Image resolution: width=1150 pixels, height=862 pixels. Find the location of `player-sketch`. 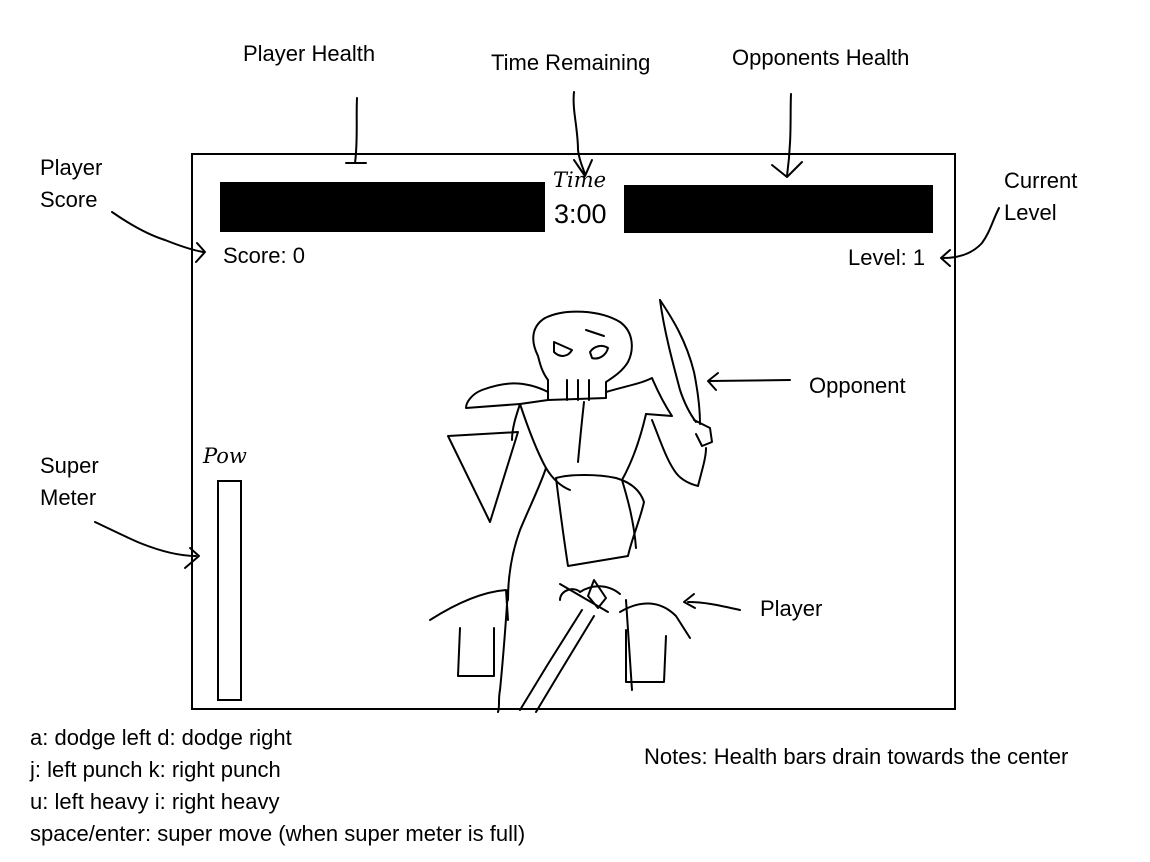

player-sketch is located at coordinates (560, 646).